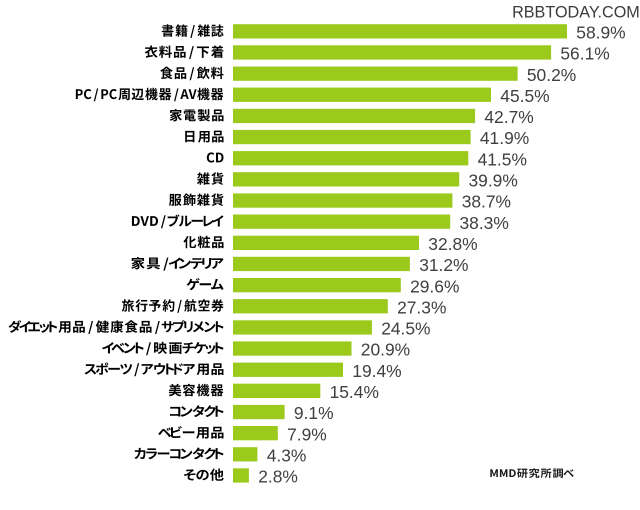  What do you see at coordinates (376, 371) in the screenshot?
I see `svg-text: 19.4%` at bounding box center [376, 371].